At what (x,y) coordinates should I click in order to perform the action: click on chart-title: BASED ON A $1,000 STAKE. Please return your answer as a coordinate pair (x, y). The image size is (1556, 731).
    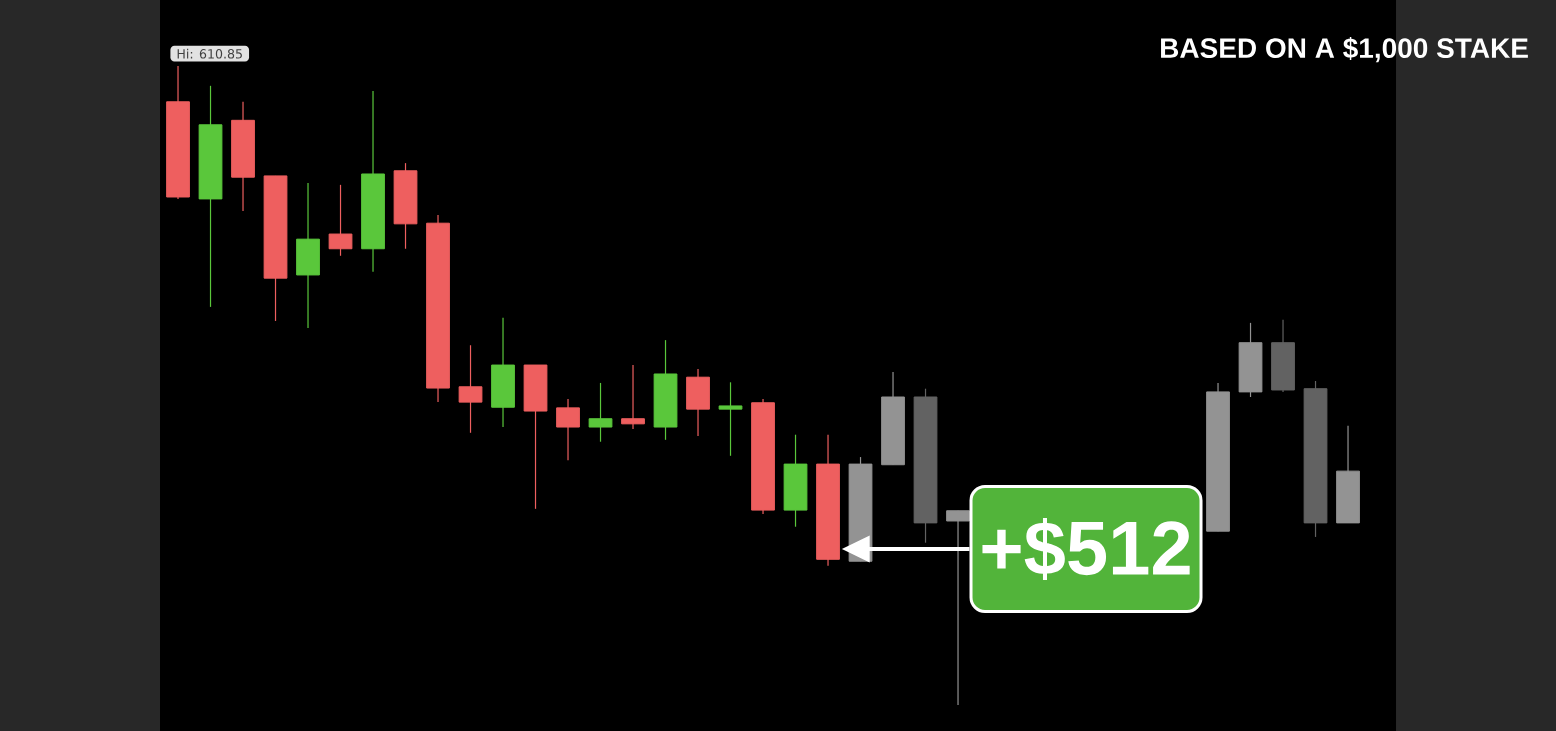
    Looking at the image, I should click on (1344, 50).